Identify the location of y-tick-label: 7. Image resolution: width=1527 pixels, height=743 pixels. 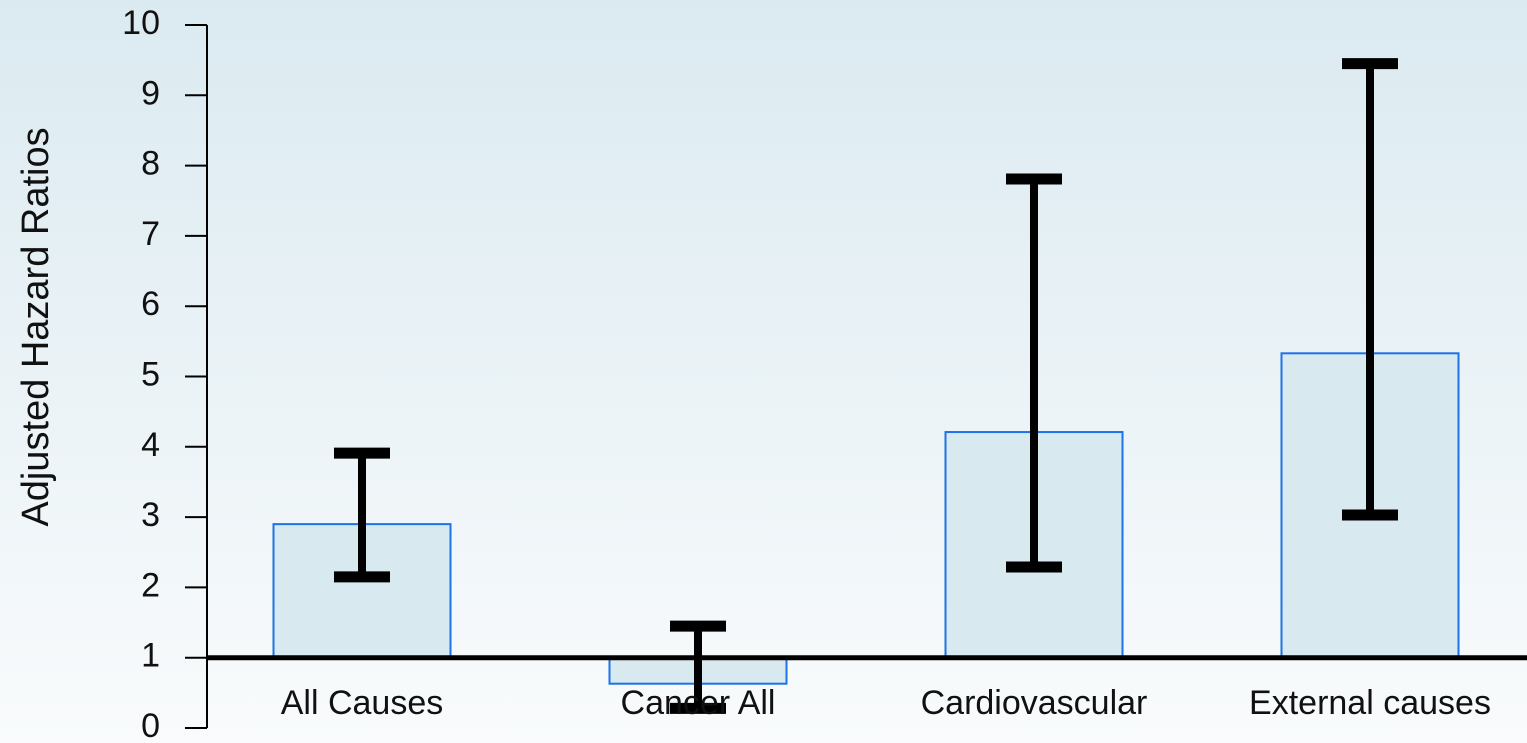
(150, 234).